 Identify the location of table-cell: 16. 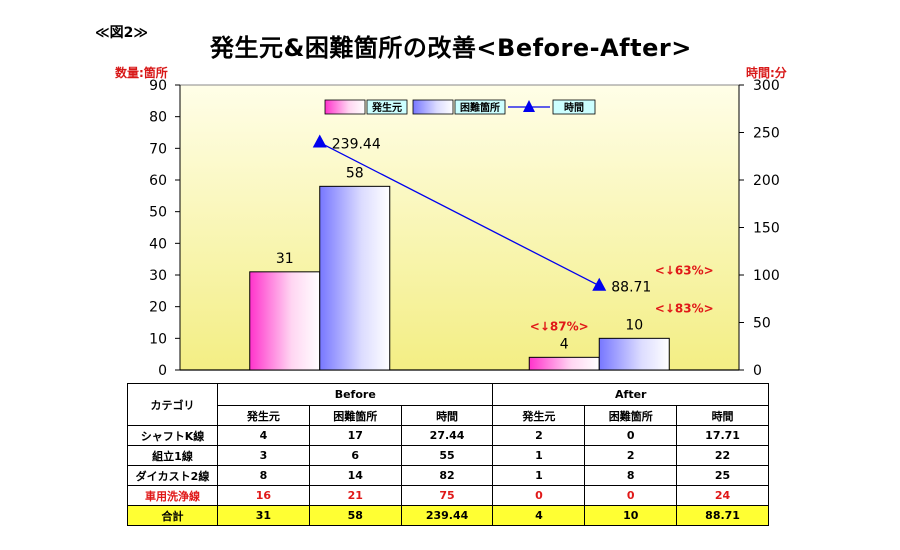
(263, 495).